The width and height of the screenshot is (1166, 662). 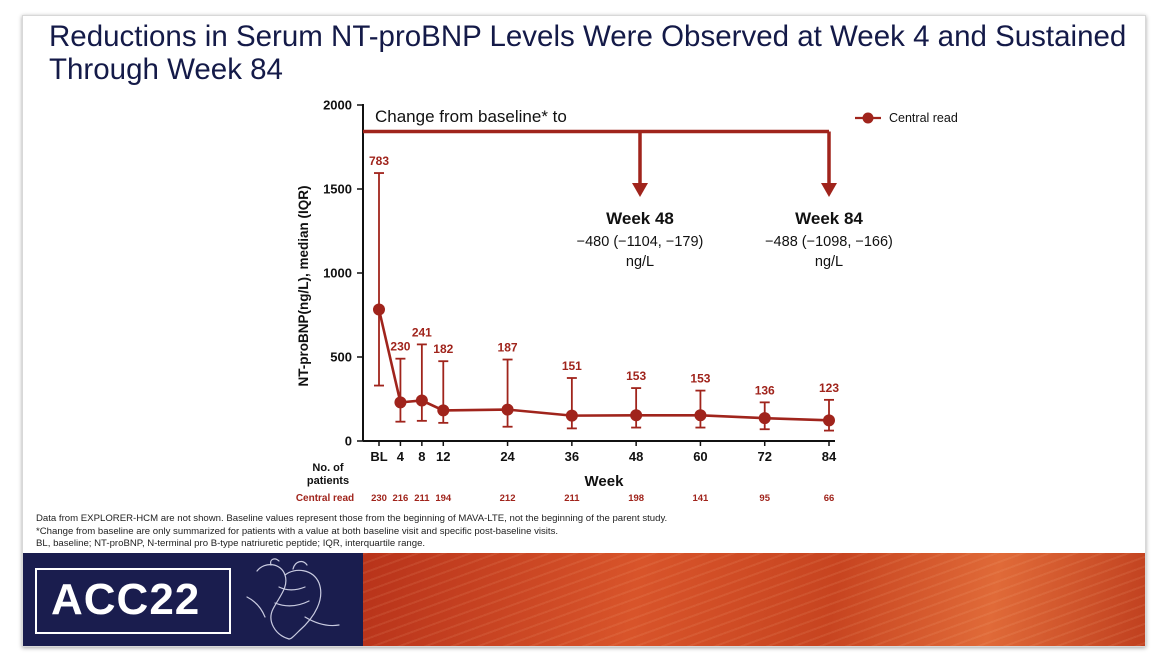 I want to click on annotation-bracket, so click(x=597, y=156).